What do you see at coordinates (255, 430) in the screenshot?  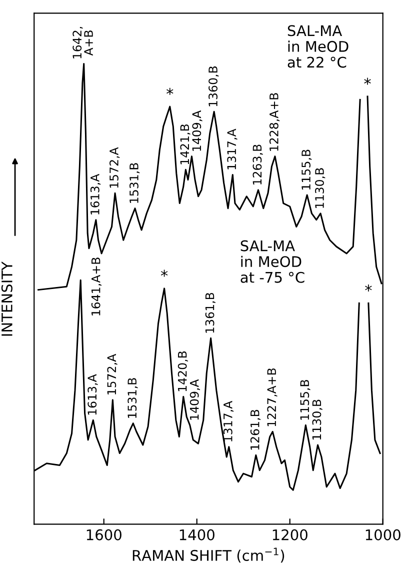 I see `annotation: 1261,B` at bounding box center [255, 430].